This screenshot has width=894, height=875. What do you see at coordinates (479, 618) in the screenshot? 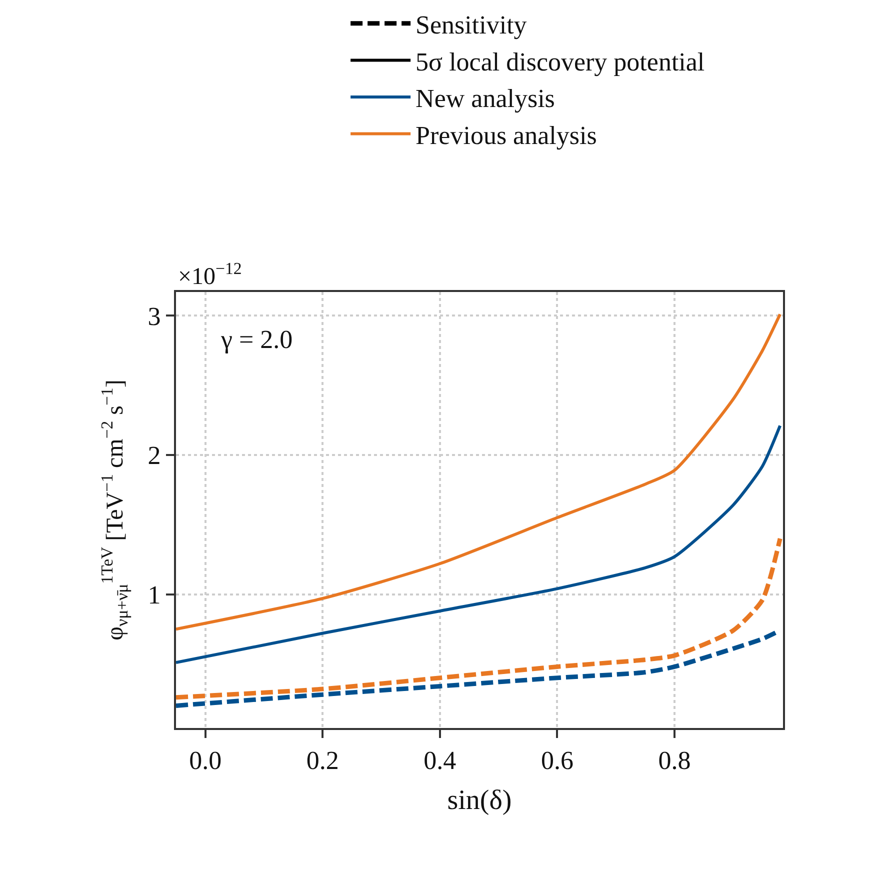
I see `line-series` at bounding box center [479, 618].